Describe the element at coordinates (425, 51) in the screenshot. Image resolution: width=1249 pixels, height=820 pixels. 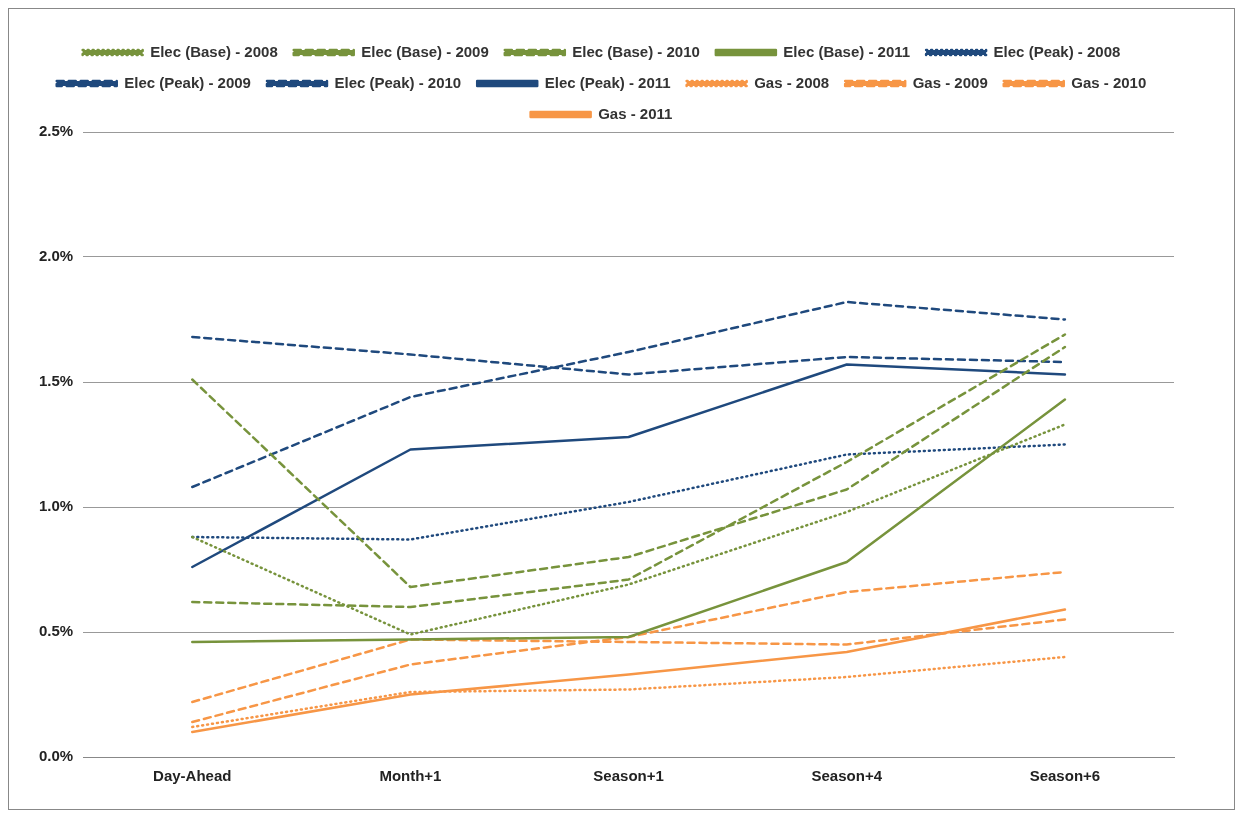
I see `legend-label: Elec (Base) - 2009` at that location.